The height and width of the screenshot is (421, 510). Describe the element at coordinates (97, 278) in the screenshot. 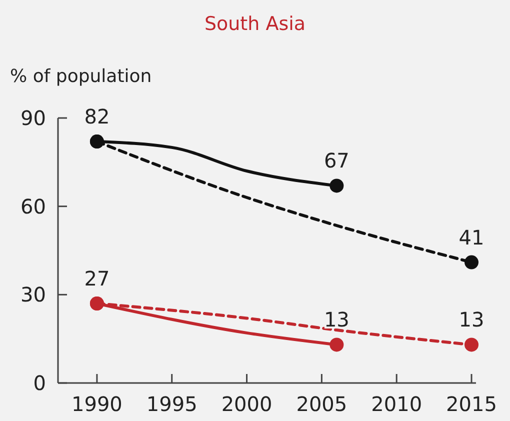

I see `data-label: 27` at that location.